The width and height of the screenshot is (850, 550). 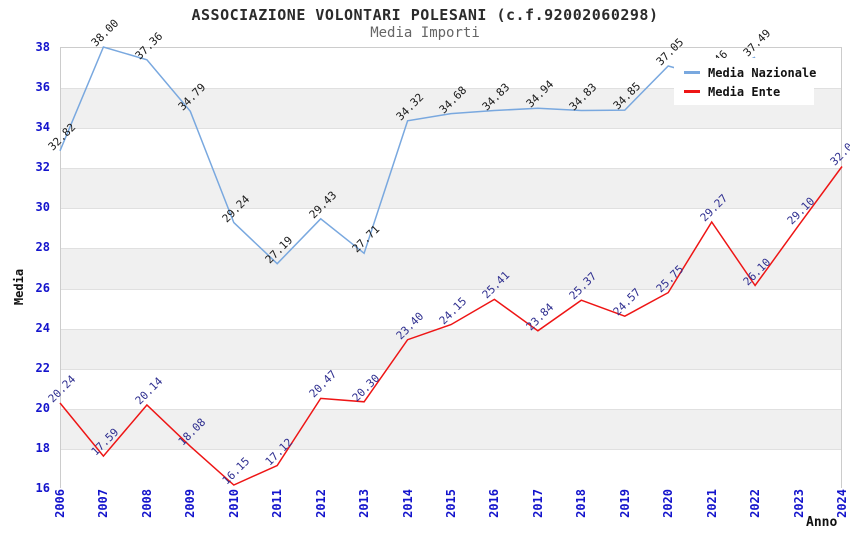 I want to click on data-point-label: 18.08, so click(x=192, y=432).